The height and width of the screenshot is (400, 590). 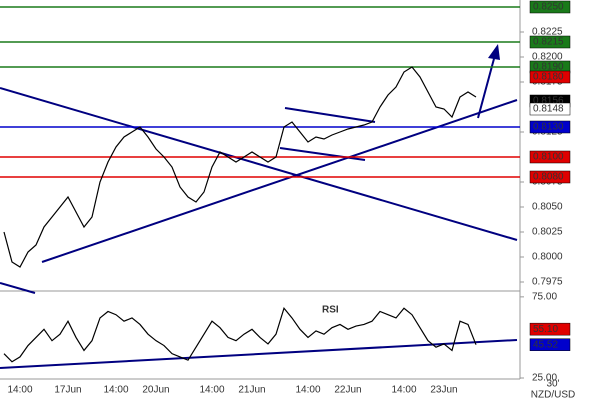 I want to click on price-box-label: 0.8100, so click(x=548, y=157).